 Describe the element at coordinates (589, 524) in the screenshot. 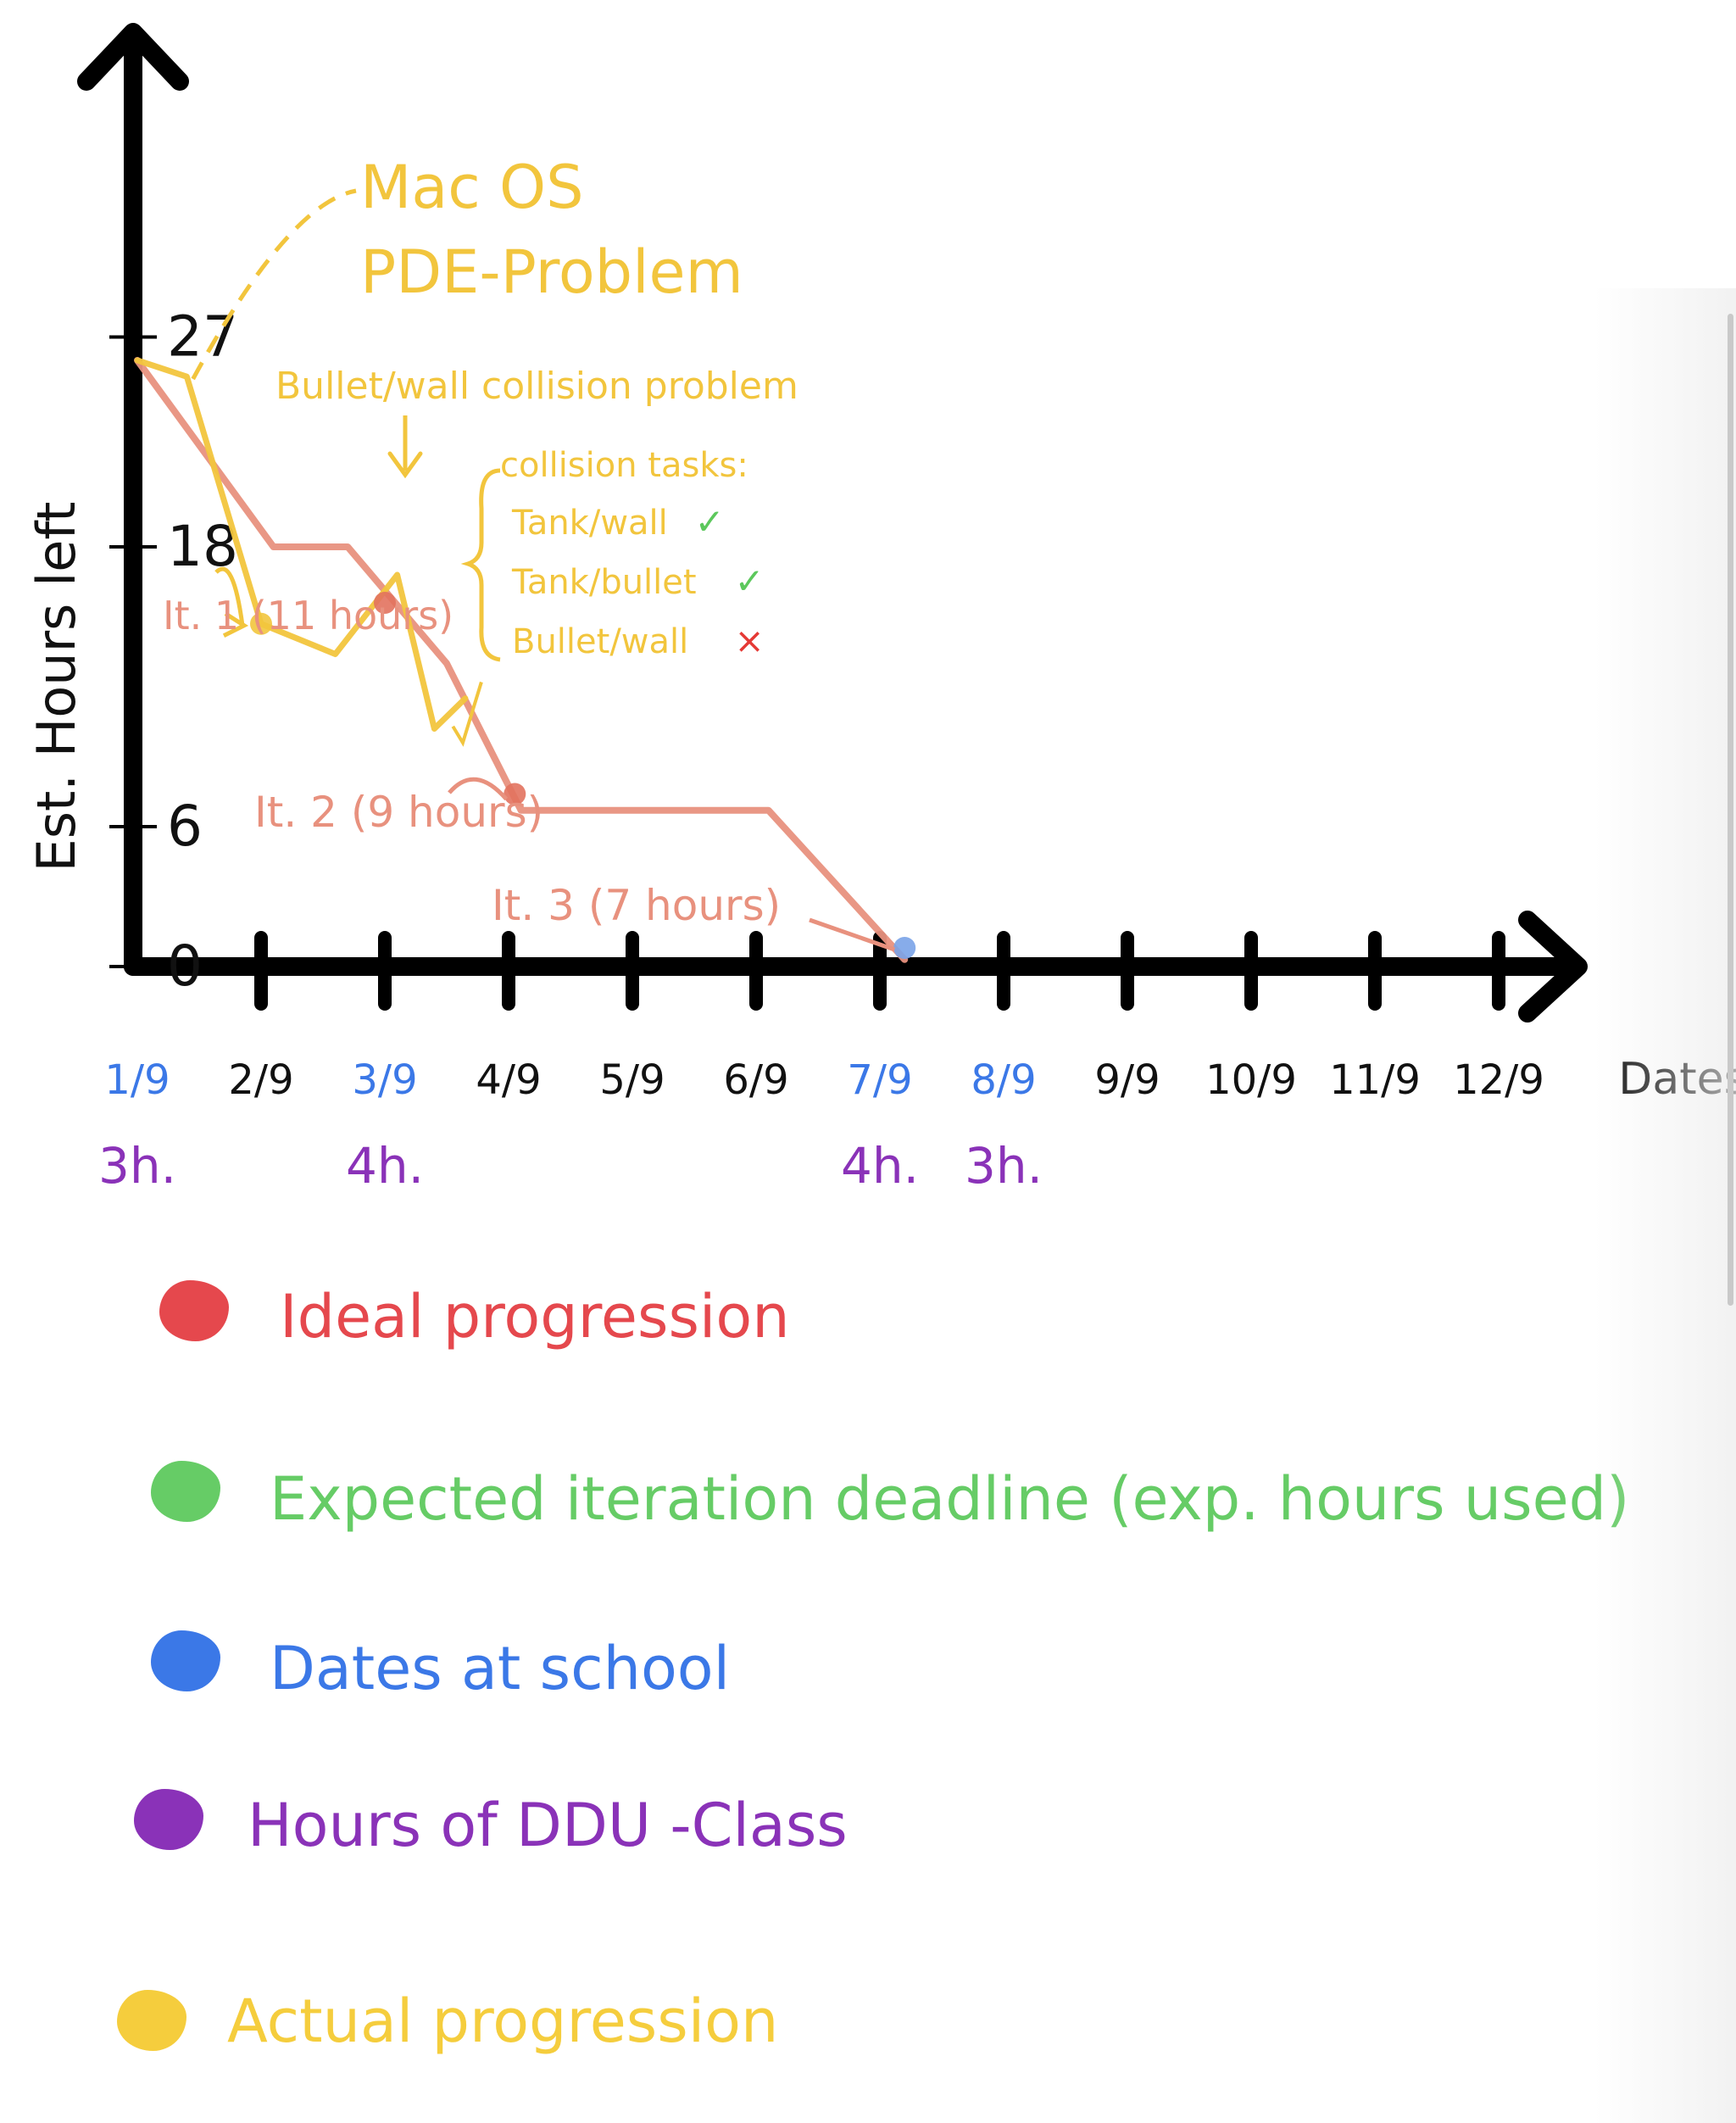

I see `collision-task-1: Tank/wall` at that location.